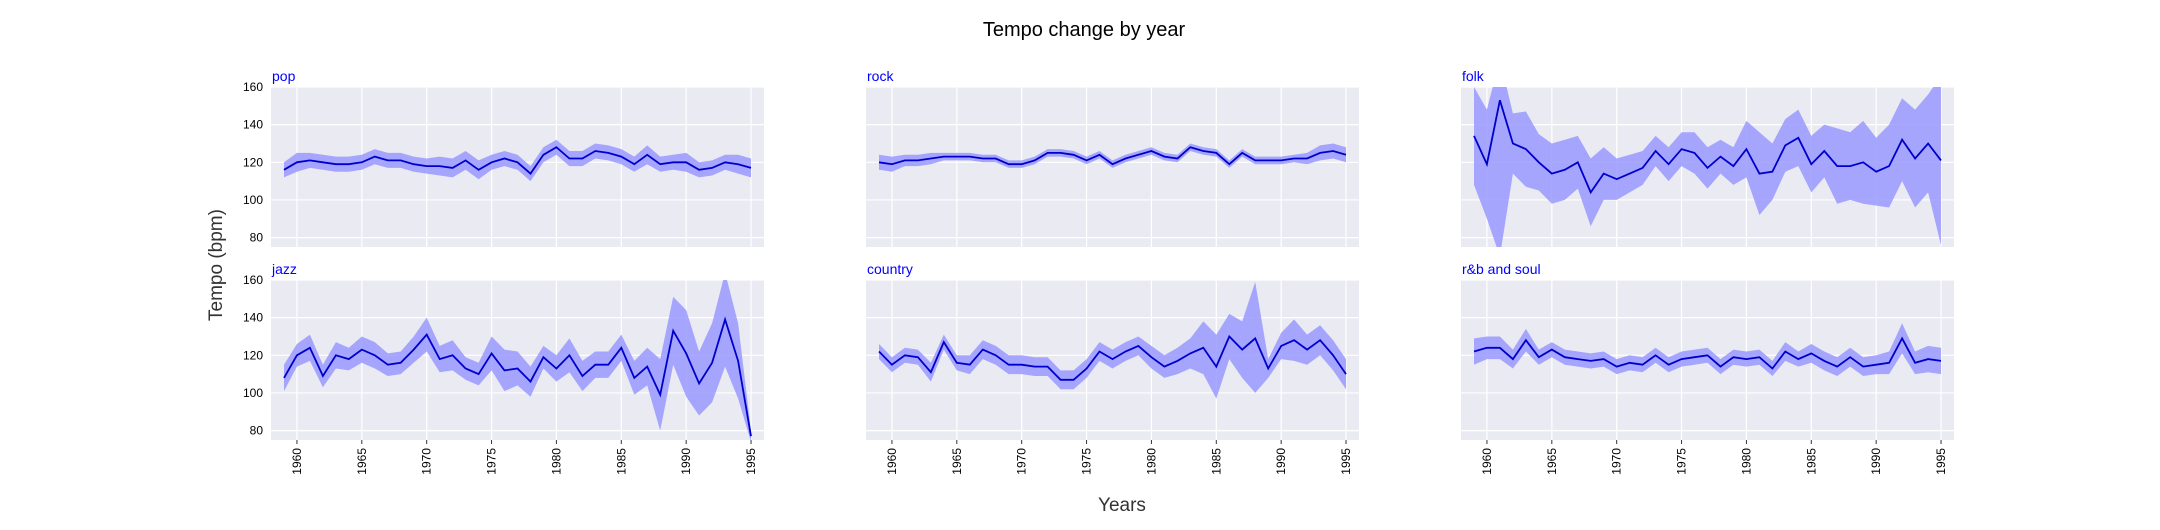  What do you see at coordinates (880, 76) in the screenshot?
I see `panel-title: rock` at bounding box center [880, 76].